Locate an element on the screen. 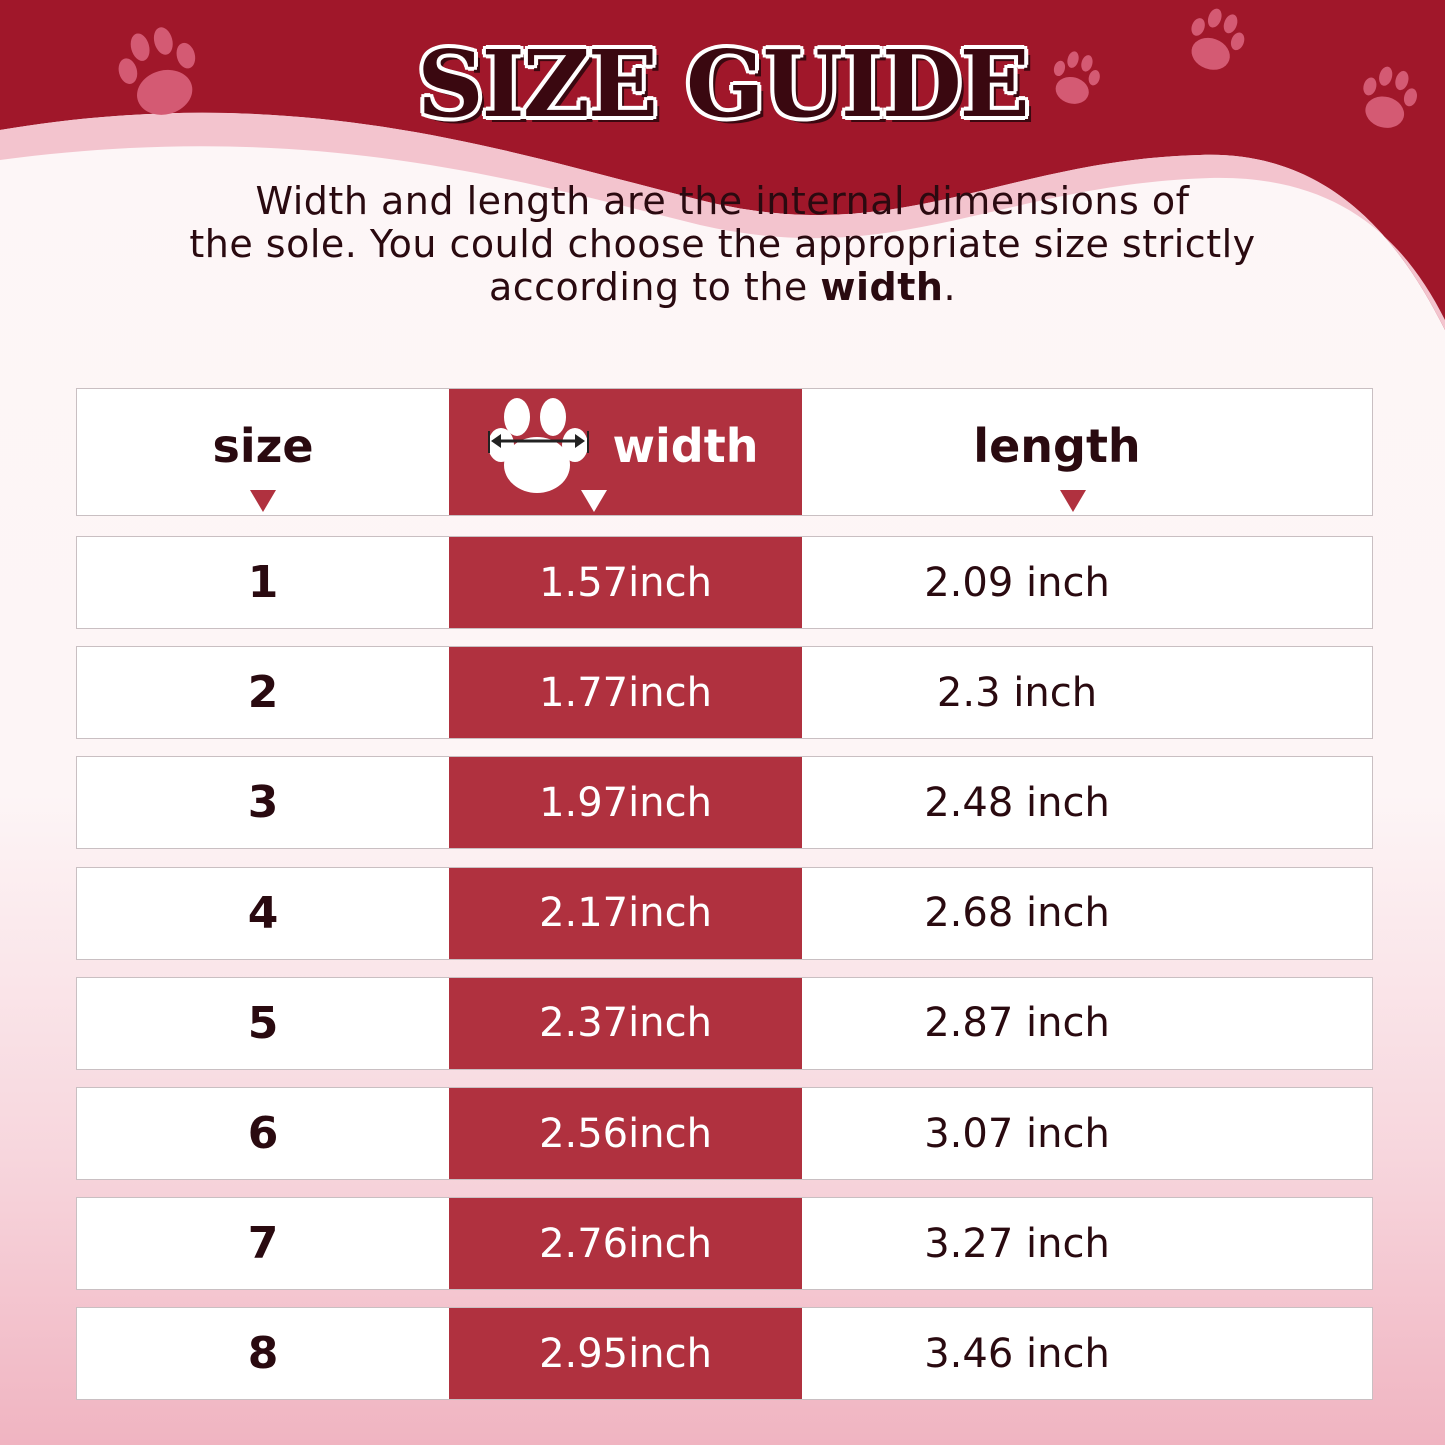  size-cell: 4 is located at coordinates (263, 913).